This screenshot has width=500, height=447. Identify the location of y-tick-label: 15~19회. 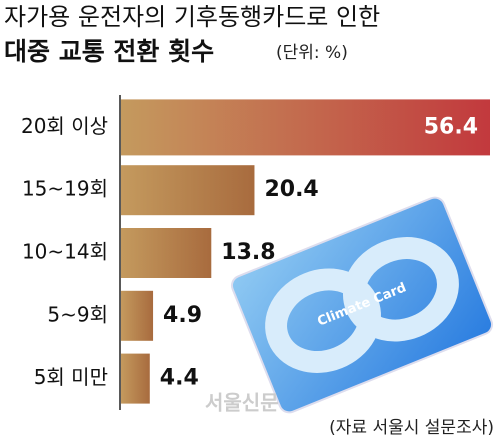
(65, 189).